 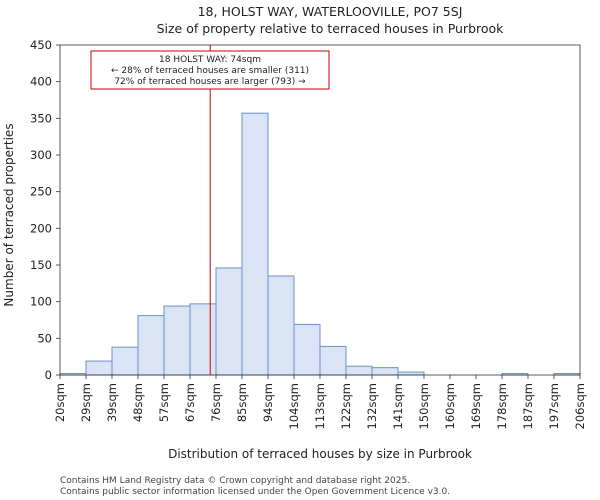 I want to click on y-tick-label: 0, so click(x=48, y=375).